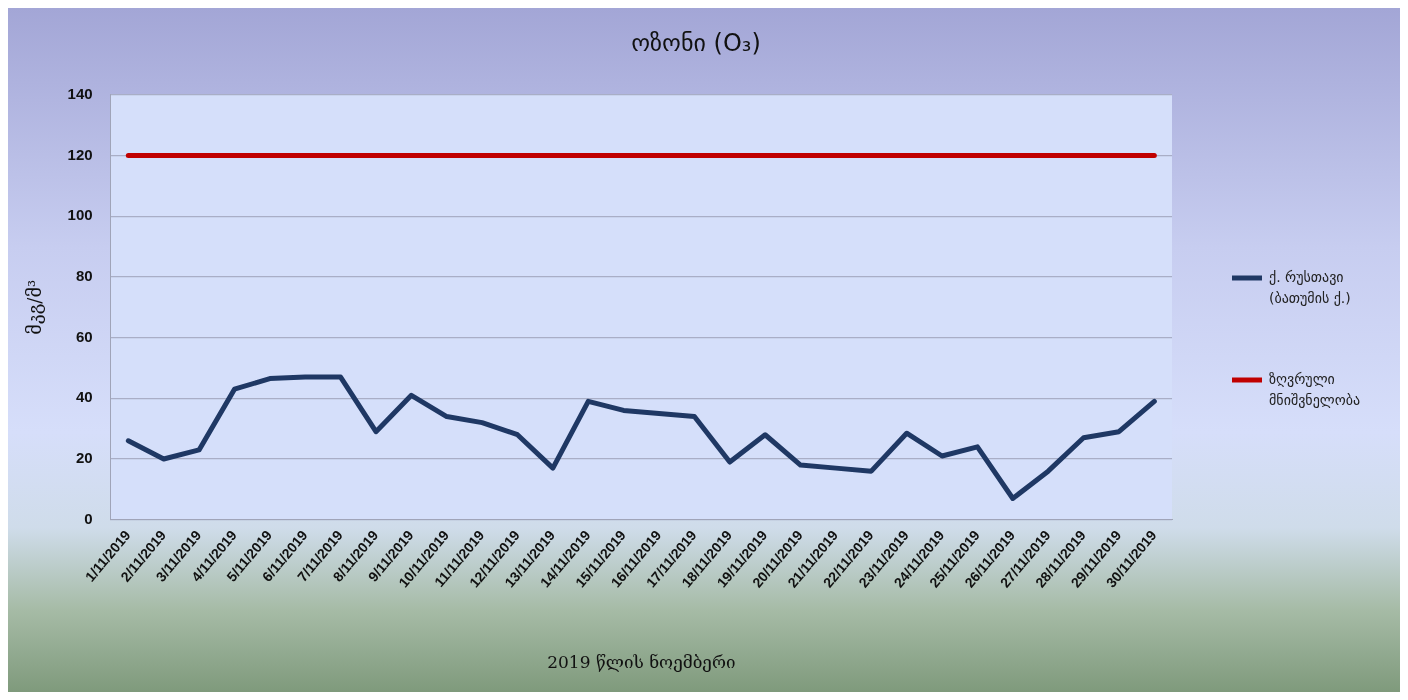 The width and height of the screenshot is (1408, 700). I want to click on legend-label: ქ. რუსთავი (ბათუმის ქ.), so click(1310, 287).